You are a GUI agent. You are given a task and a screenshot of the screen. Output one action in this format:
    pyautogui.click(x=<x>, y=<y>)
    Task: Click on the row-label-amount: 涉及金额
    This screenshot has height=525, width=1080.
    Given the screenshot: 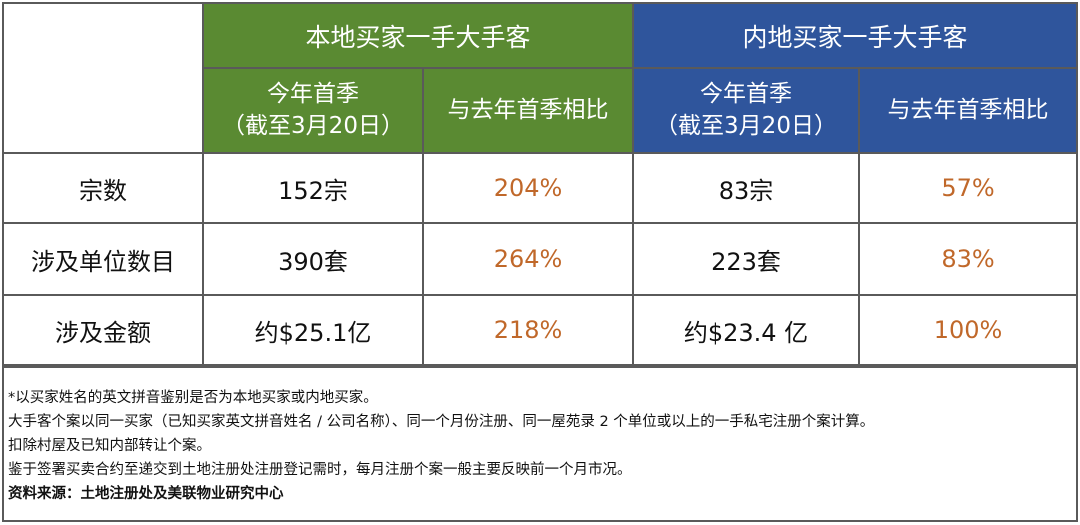 What is the action you would take?
    pyautogui.click(x=103, y=330)
    